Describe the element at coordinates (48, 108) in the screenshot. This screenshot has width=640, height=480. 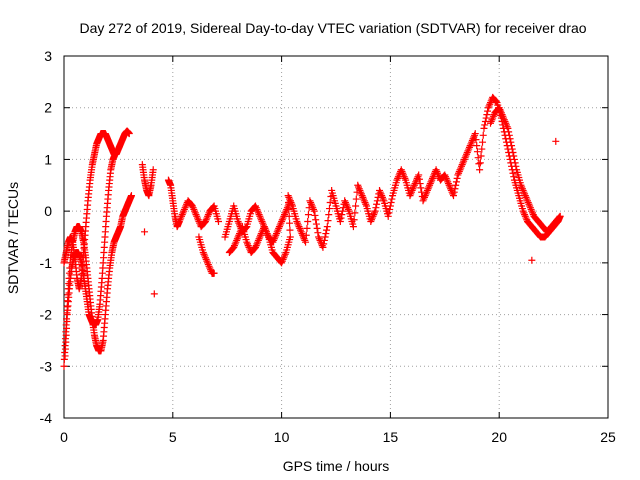
I see `y-tick-label: 2` at that location.